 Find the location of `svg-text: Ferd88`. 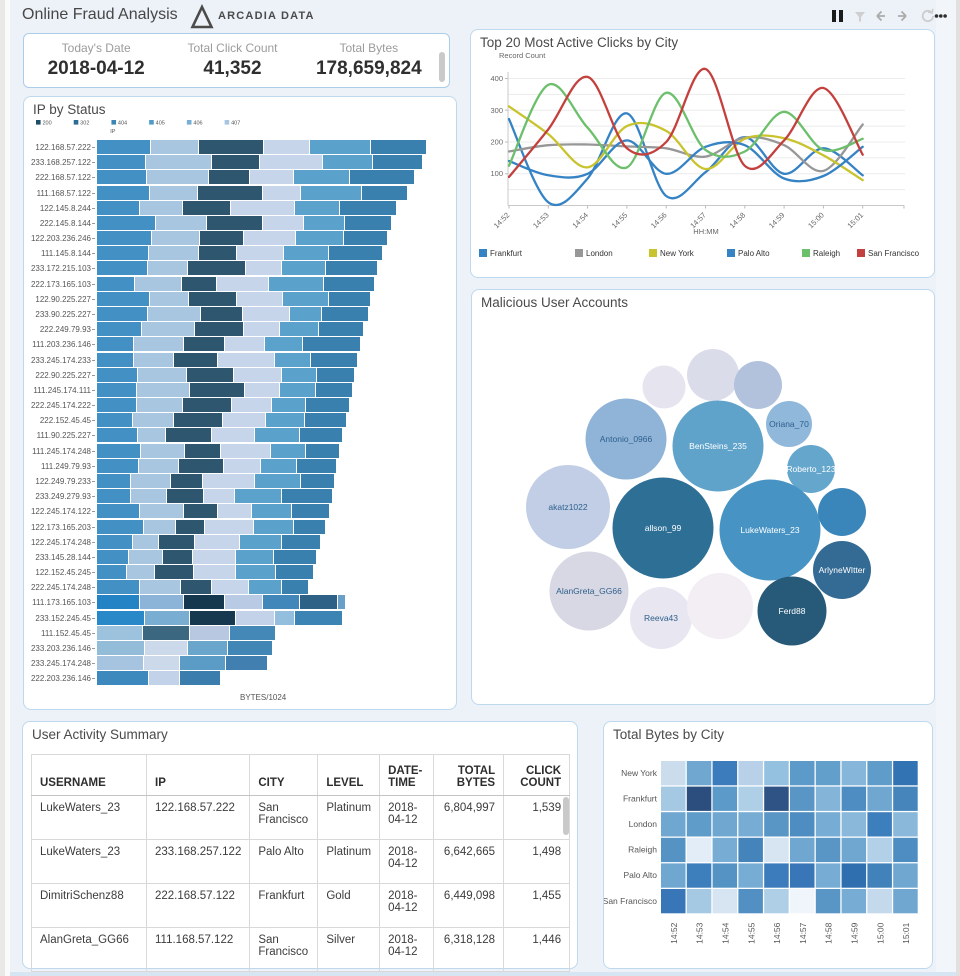

svg-text: Ferd88 is located at coordinates (792, 611).